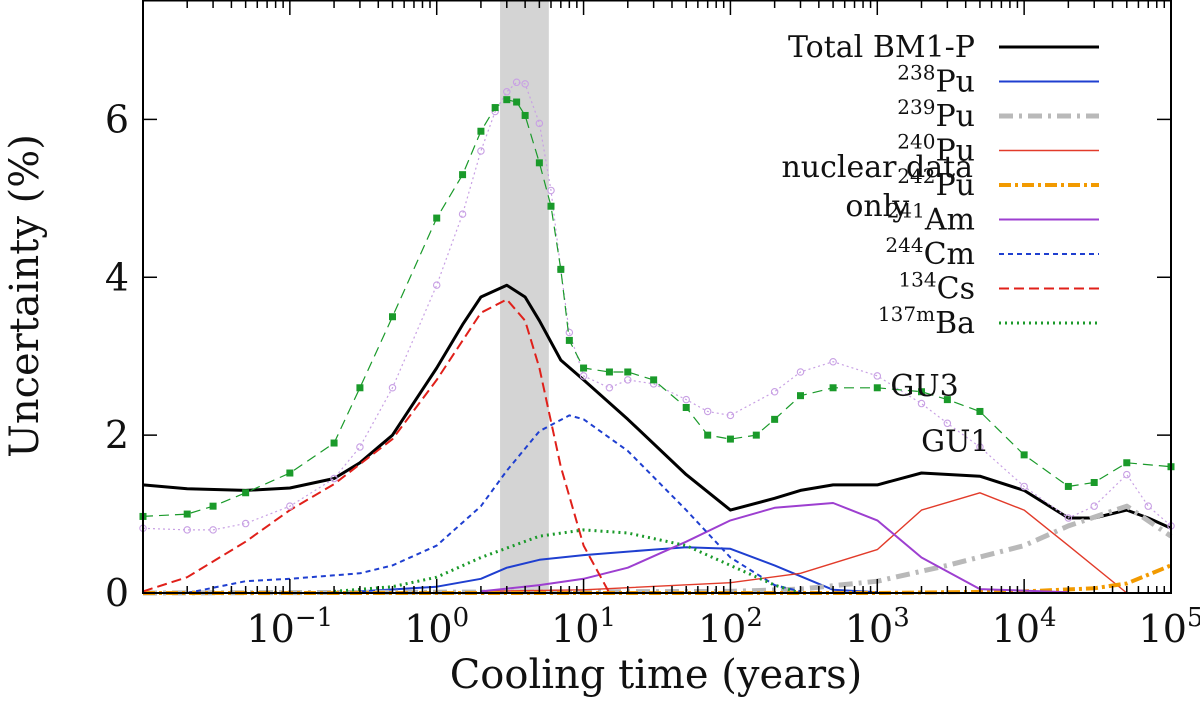 The height and width of the screenshot is (707, 1200). Describe the element at coordinates (583, 627) in the screenshot. I see `x-tick-label: 10¹` at that location.